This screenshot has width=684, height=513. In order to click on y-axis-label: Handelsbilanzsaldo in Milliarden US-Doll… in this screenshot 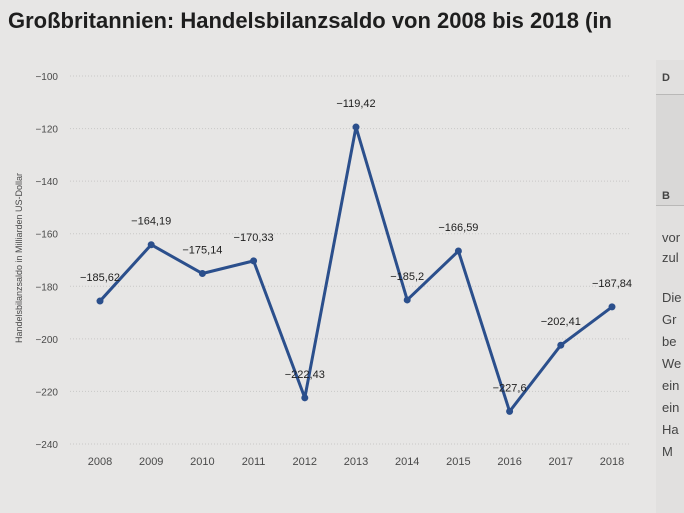, I will do `click(19, 258)`.